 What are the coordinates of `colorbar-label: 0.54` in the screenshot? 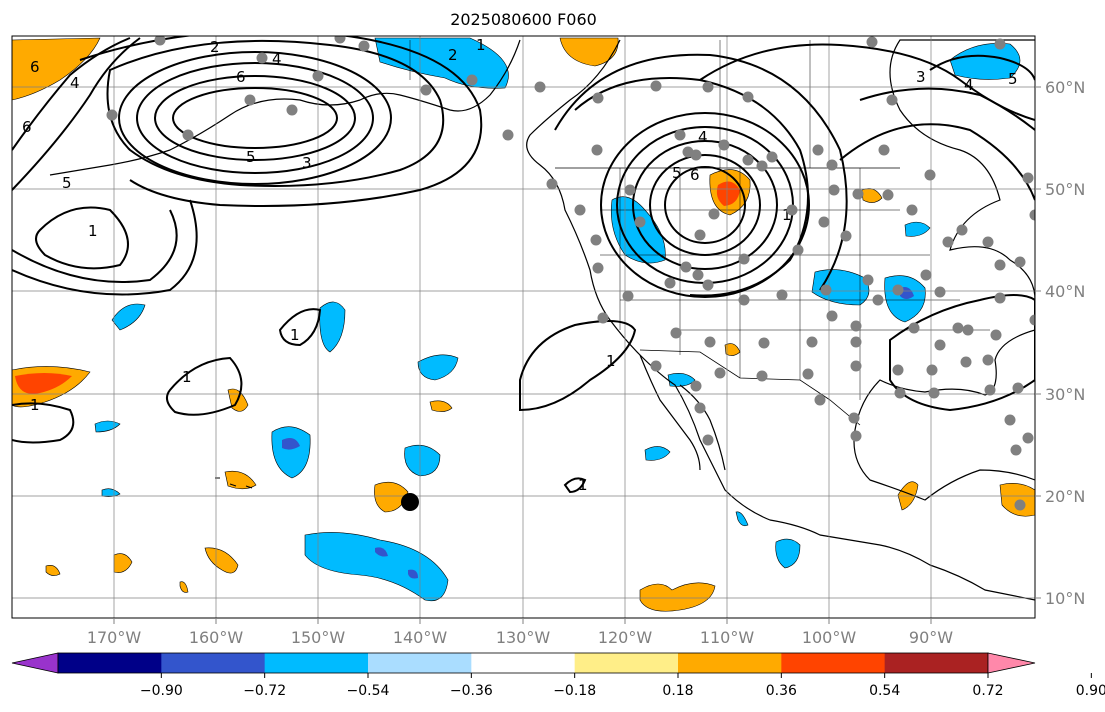 It's located at (884, 691).